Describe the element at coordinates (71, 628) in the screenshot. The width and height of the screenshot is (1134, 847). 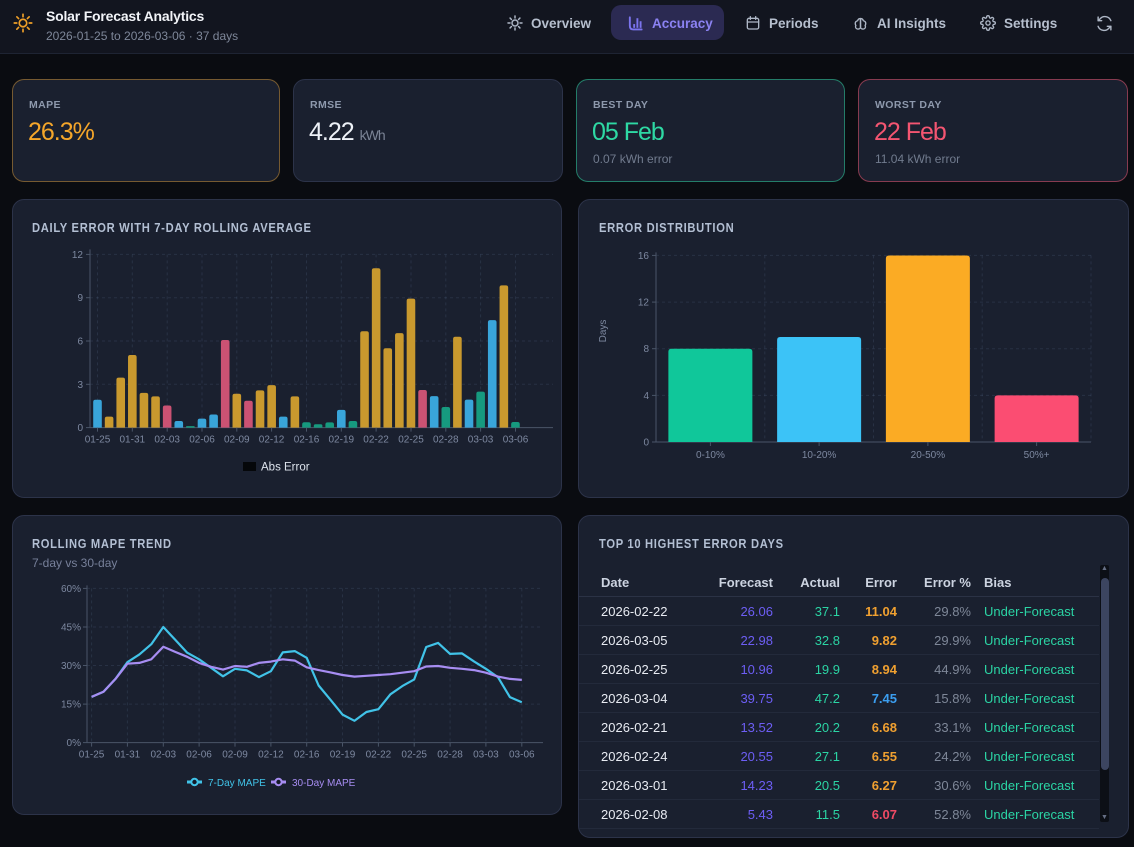
I see `svg-text: 45%` at that location.